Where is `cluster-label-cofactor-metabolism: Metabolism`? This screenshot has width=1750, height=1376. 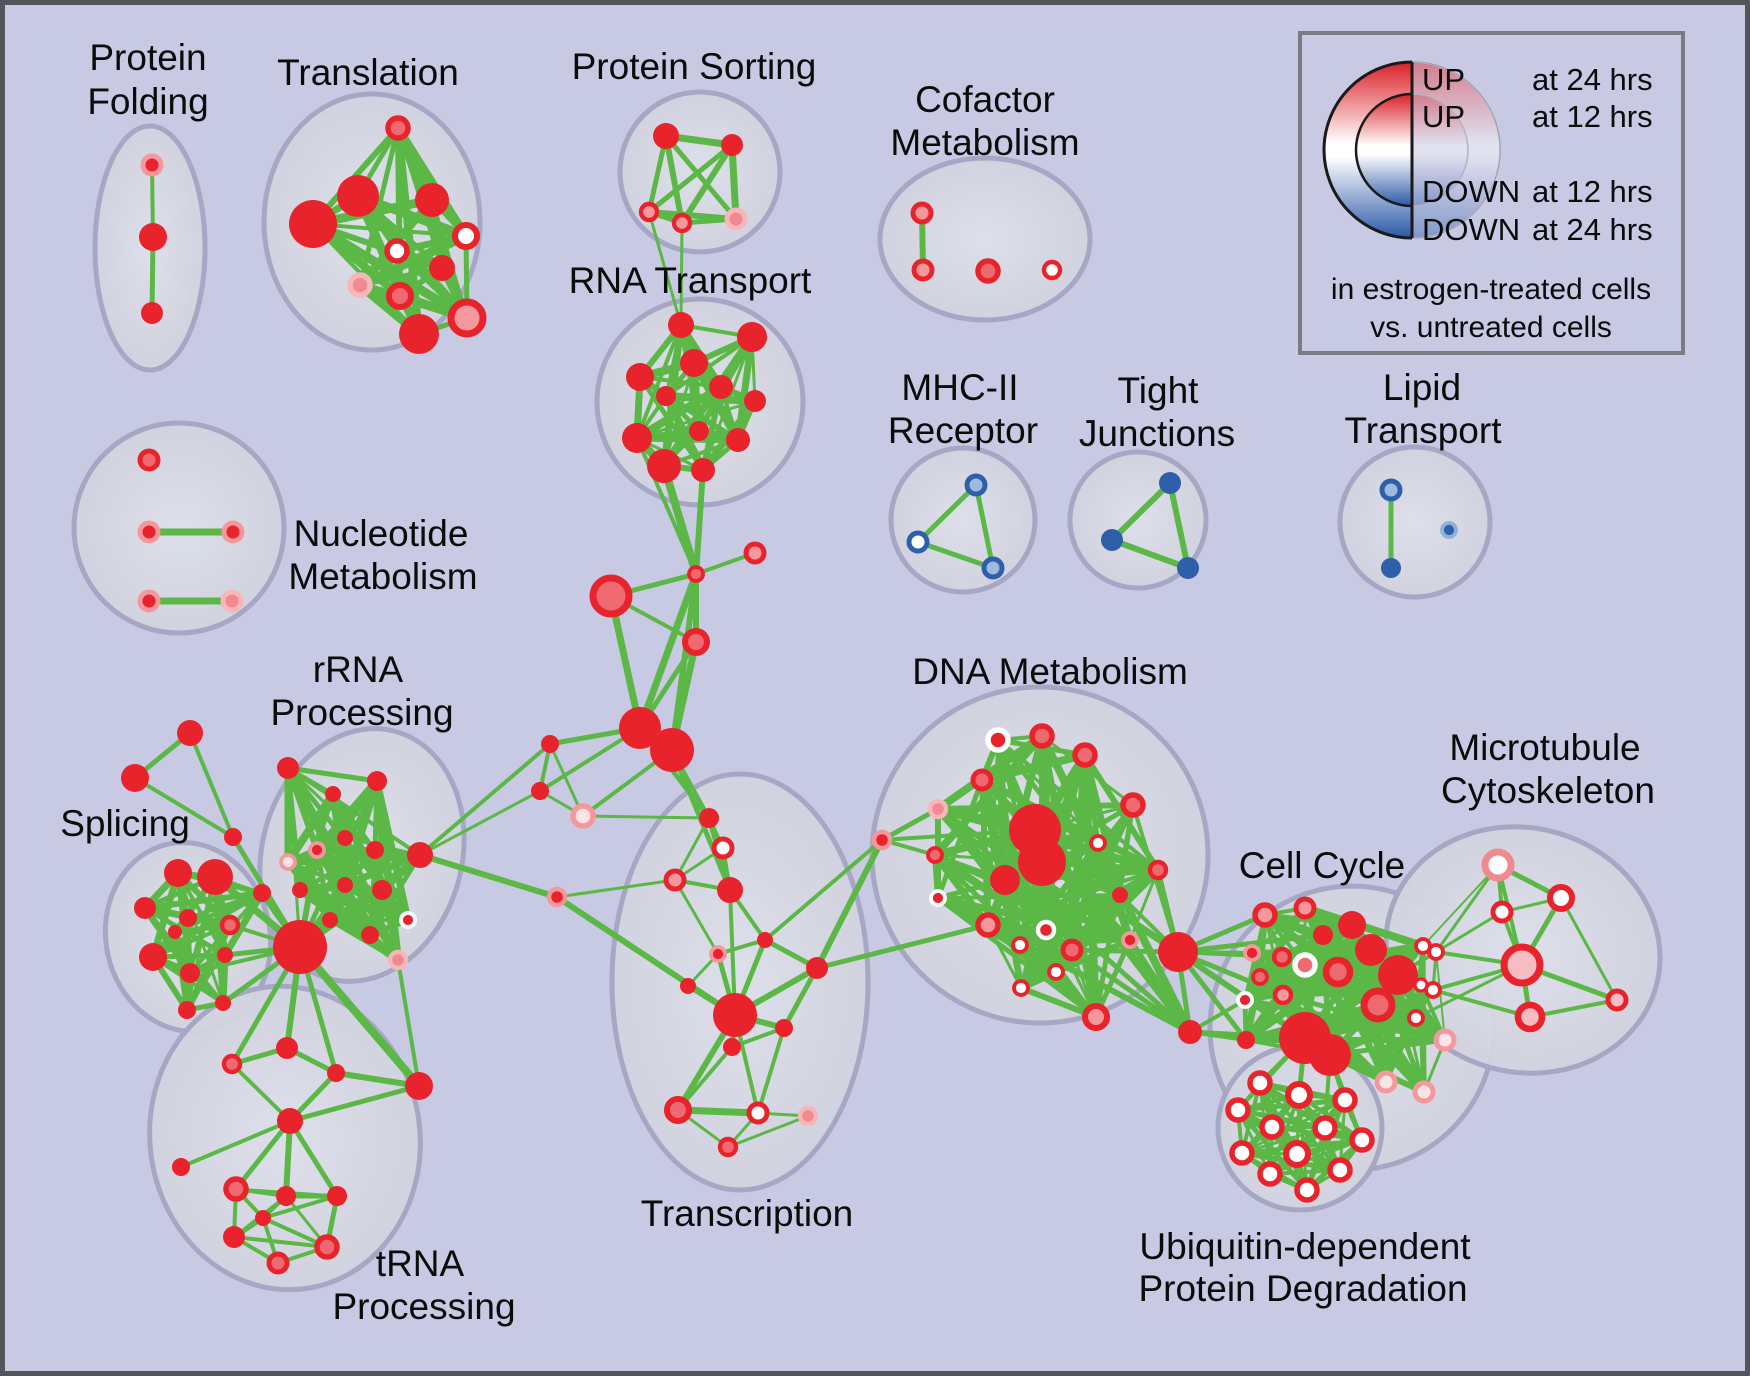
cluster-label-cofactor-metabolism: Metabolism is located at coordinates (984, 142).